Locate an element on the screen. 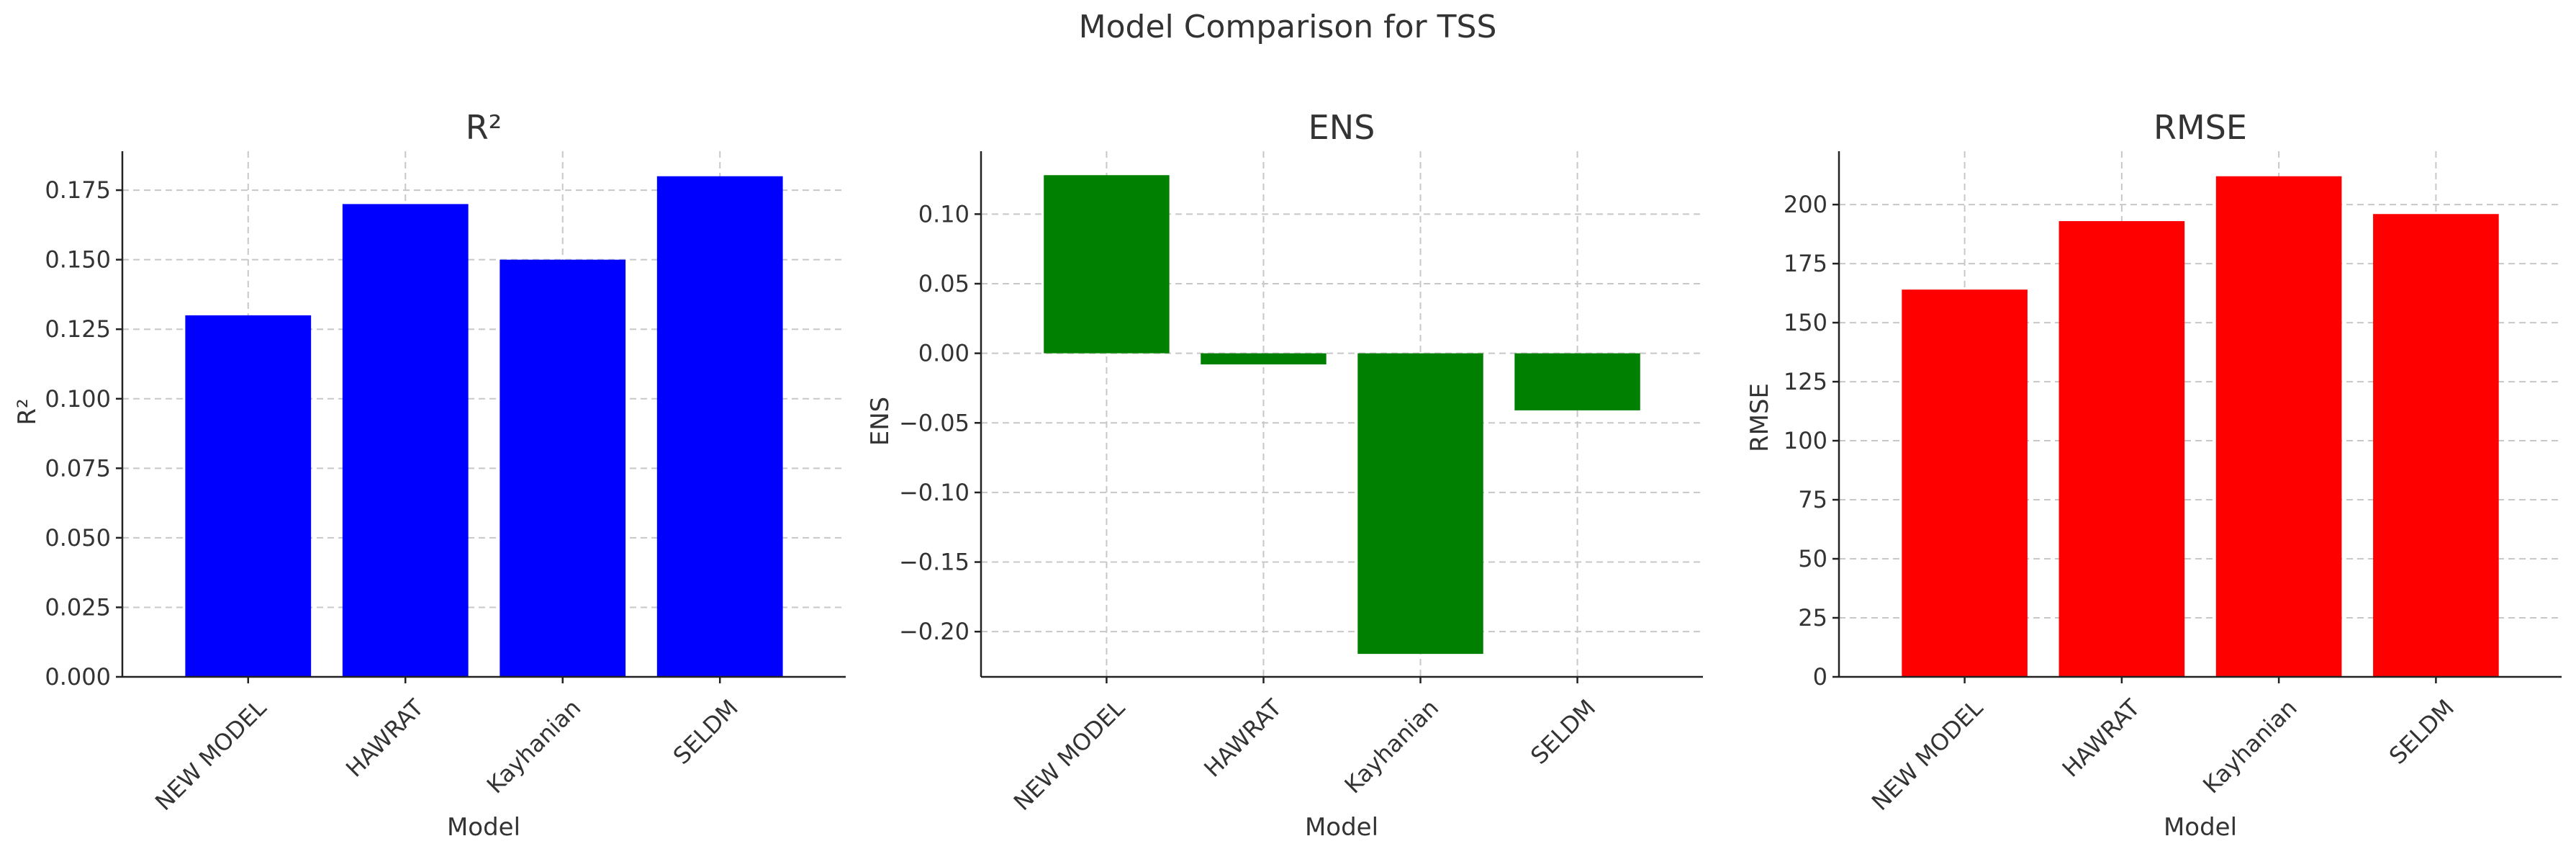 The height and width of the screenshot is (854, 2576). chart-title: RMSE is located at coordinates (2200, 127).